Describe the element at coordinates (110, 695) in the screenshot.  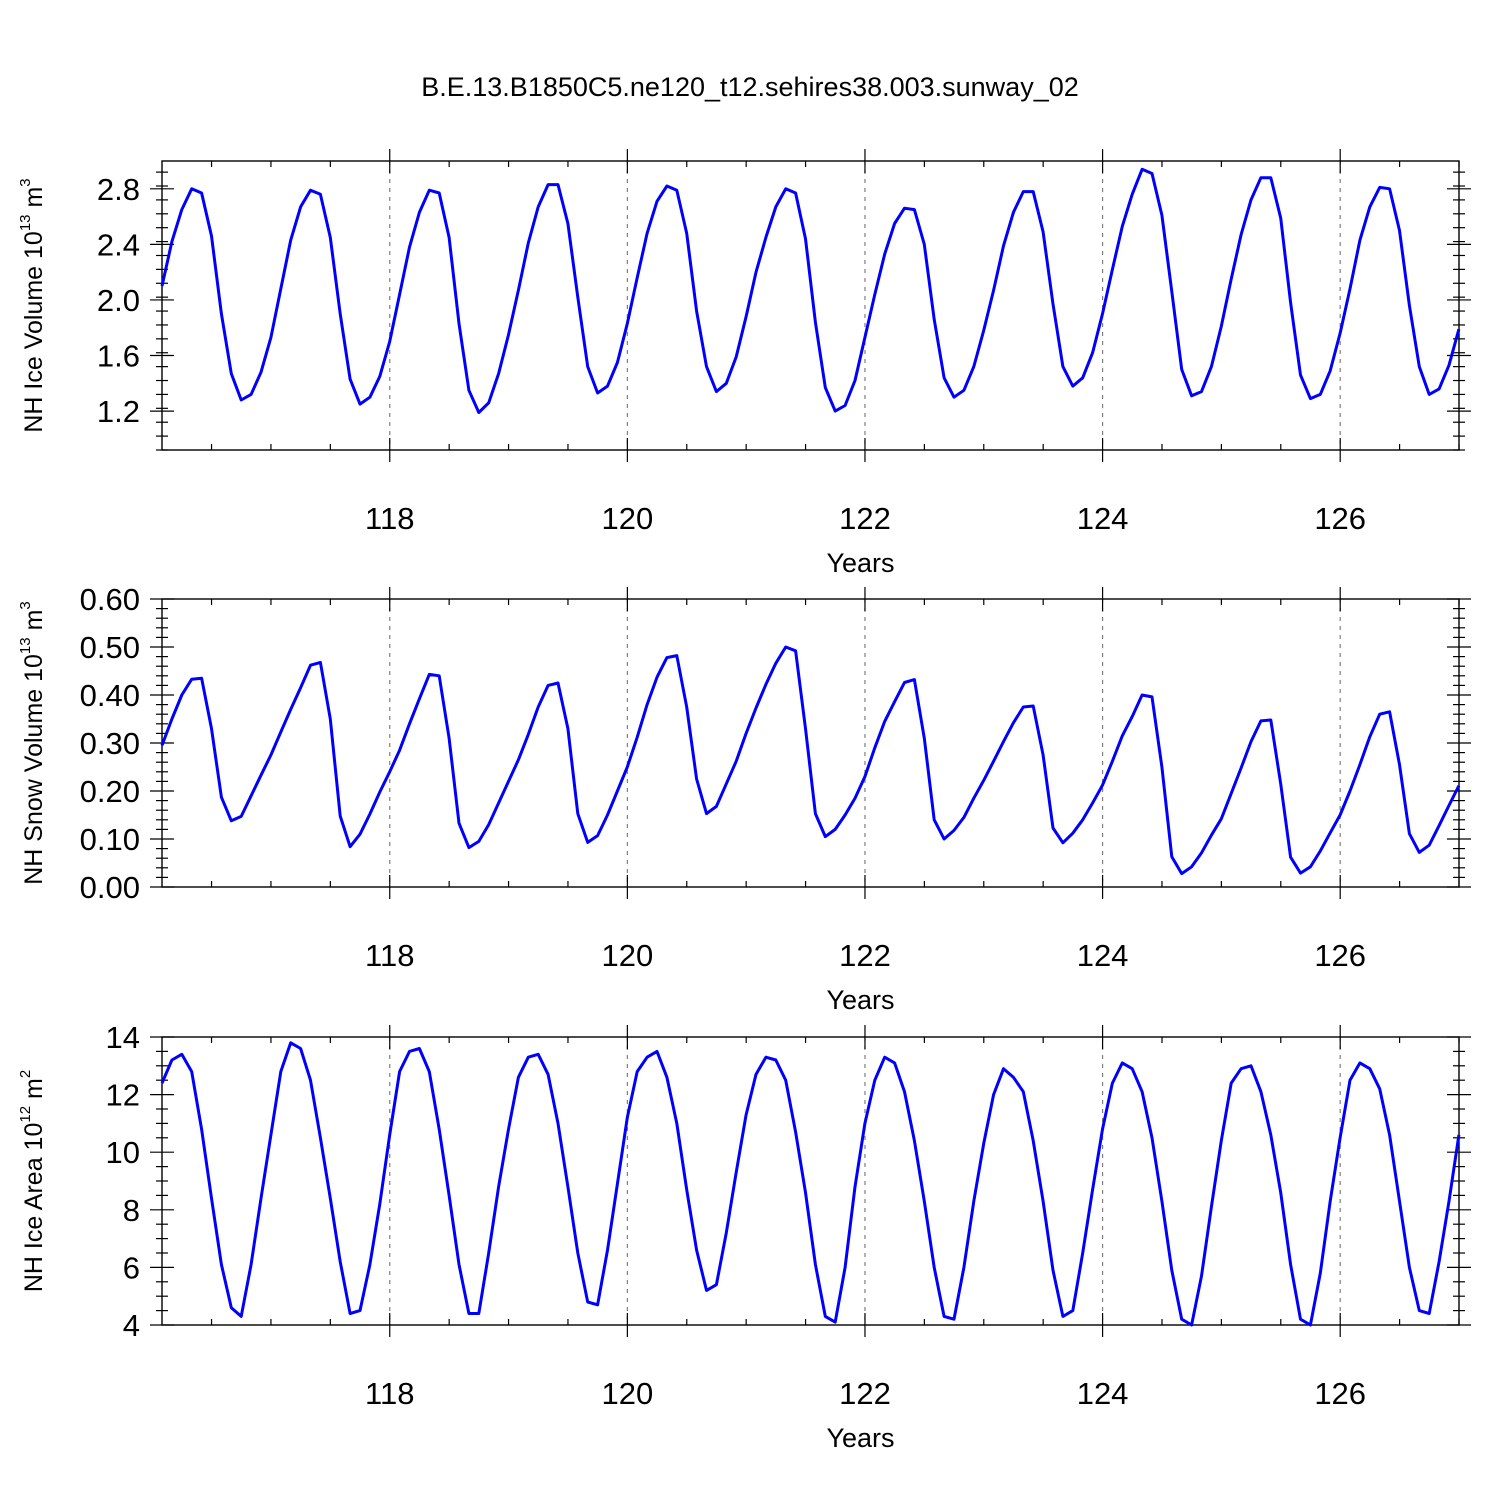
I see `y-tick-label: 0.40` at that location.